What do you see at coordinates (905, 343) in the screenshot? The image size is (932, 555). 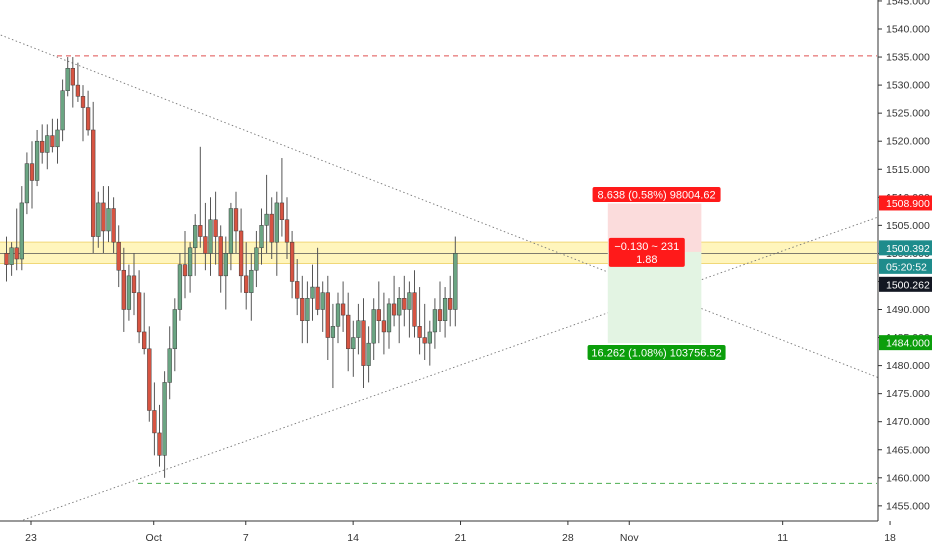 I see `target-price-badge: 1484.000` at bounding box center [905, 343].